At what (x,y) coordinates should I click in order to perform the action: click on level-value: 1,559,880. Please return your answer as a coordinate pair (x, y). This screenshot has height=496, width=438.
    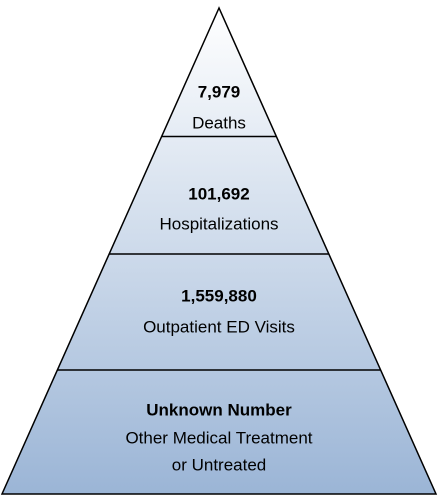
    Looking at the image, I should click on (219, 295).